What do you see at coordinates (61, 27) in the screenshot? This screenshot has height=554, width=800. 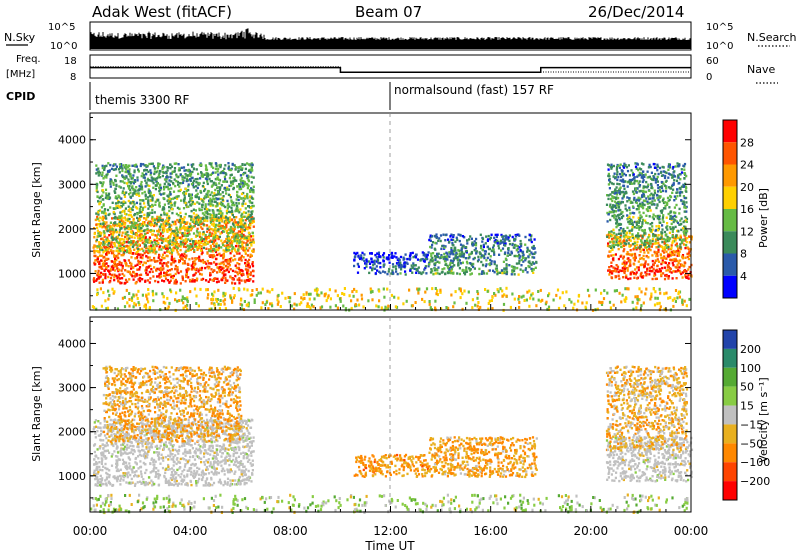 I see `noise-left-tick-top: 10^5` at bounding box center [61, 27].